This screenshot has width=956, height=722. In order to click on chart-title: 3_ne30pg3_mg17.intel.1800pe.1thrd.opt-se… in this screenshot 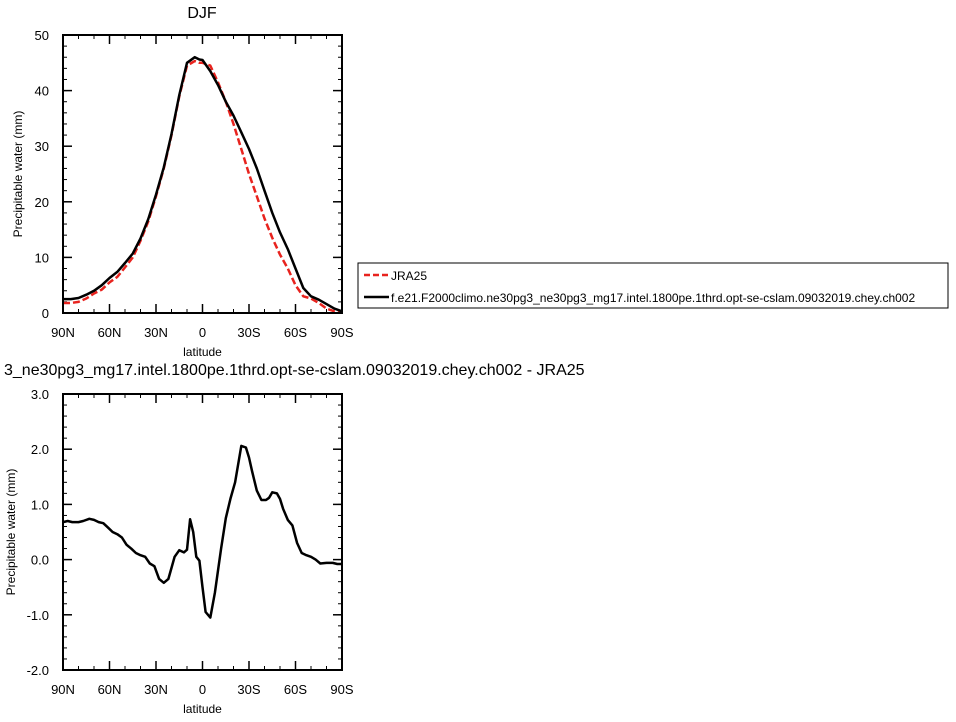, I will do `click(294, 370)`.